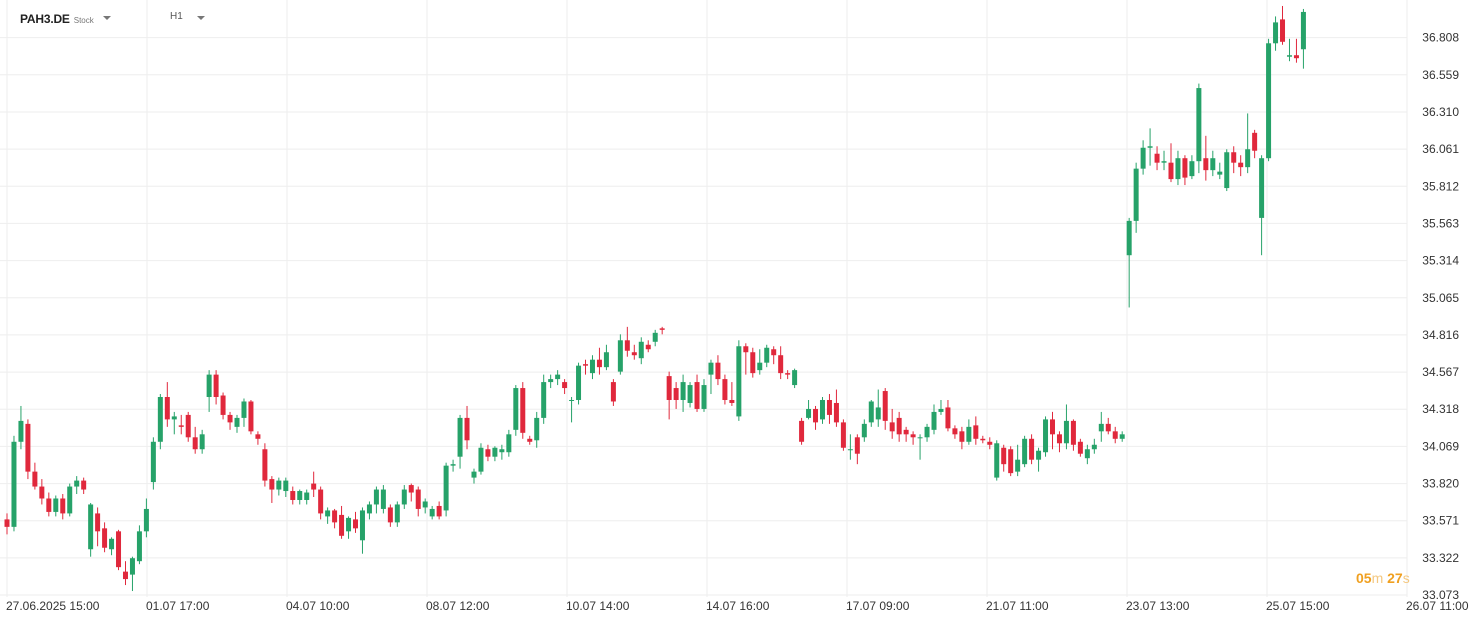 Image resolution: width=1482 pixels, height=623 pixels. What do you see at coordinates (45, 19) in the screenshot?
I see `symbol-name: PAH3.DE` at bounding box center [45, 19].